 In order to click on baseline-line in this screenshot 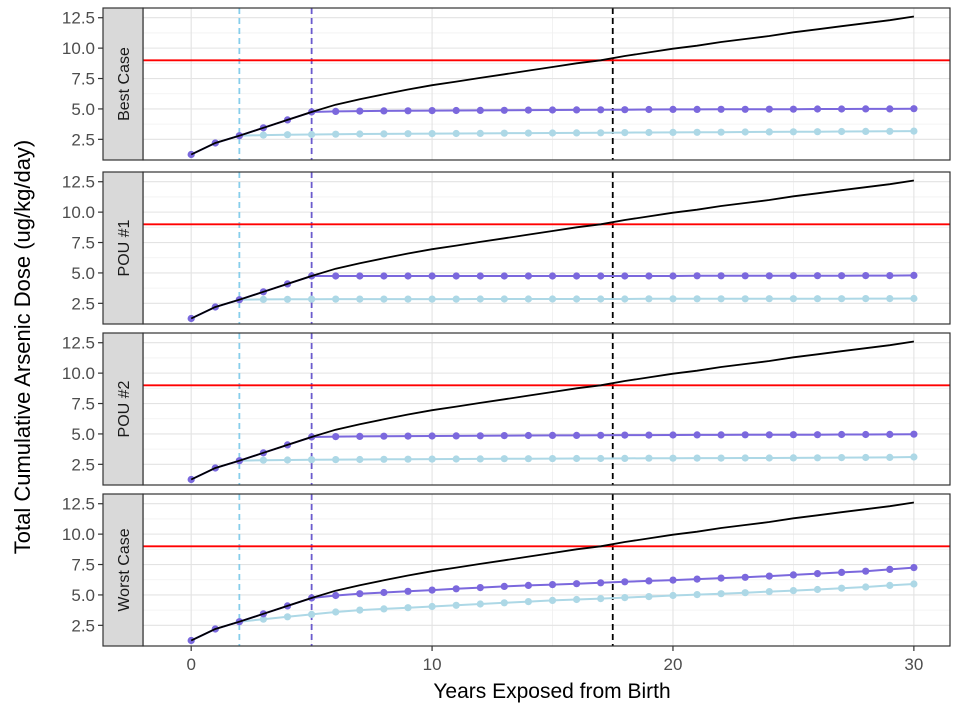, I will do `click(552, 249)`.